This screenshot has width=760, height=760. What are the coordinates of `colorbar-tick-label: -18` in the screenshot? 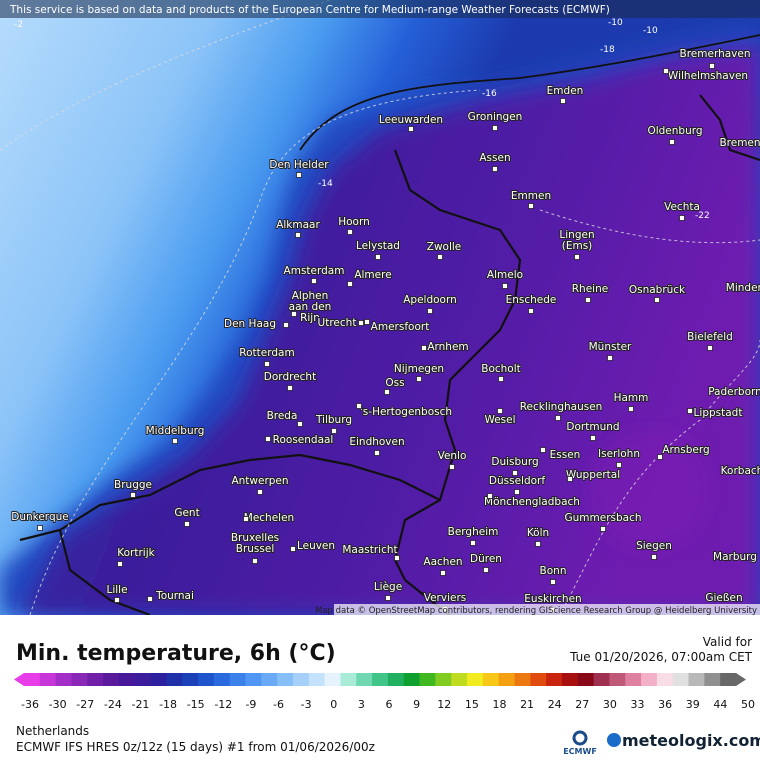 It's located at (168, 704).